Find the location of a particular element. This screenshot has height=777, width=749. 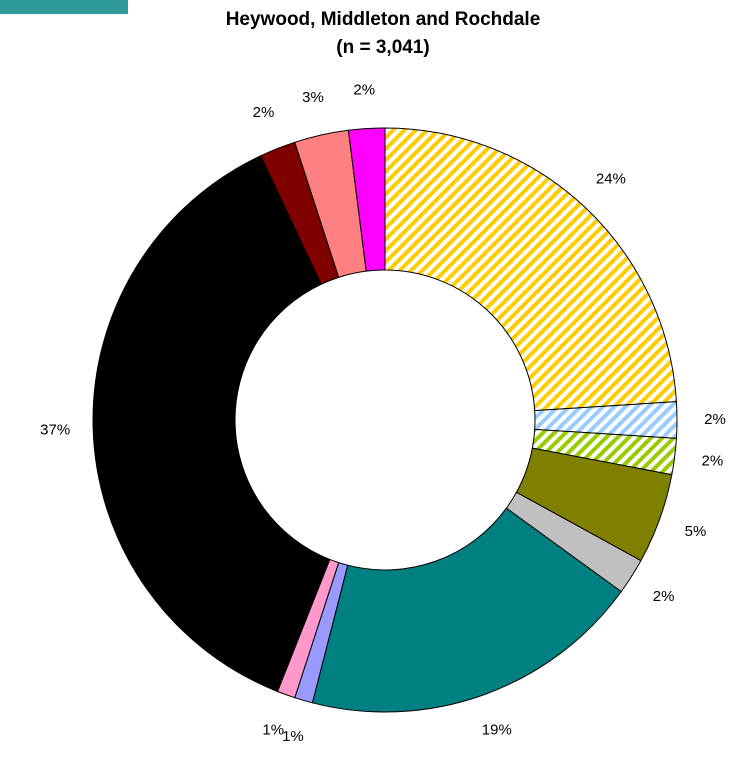

value-label: 3% is located at coordinates (313, 97).